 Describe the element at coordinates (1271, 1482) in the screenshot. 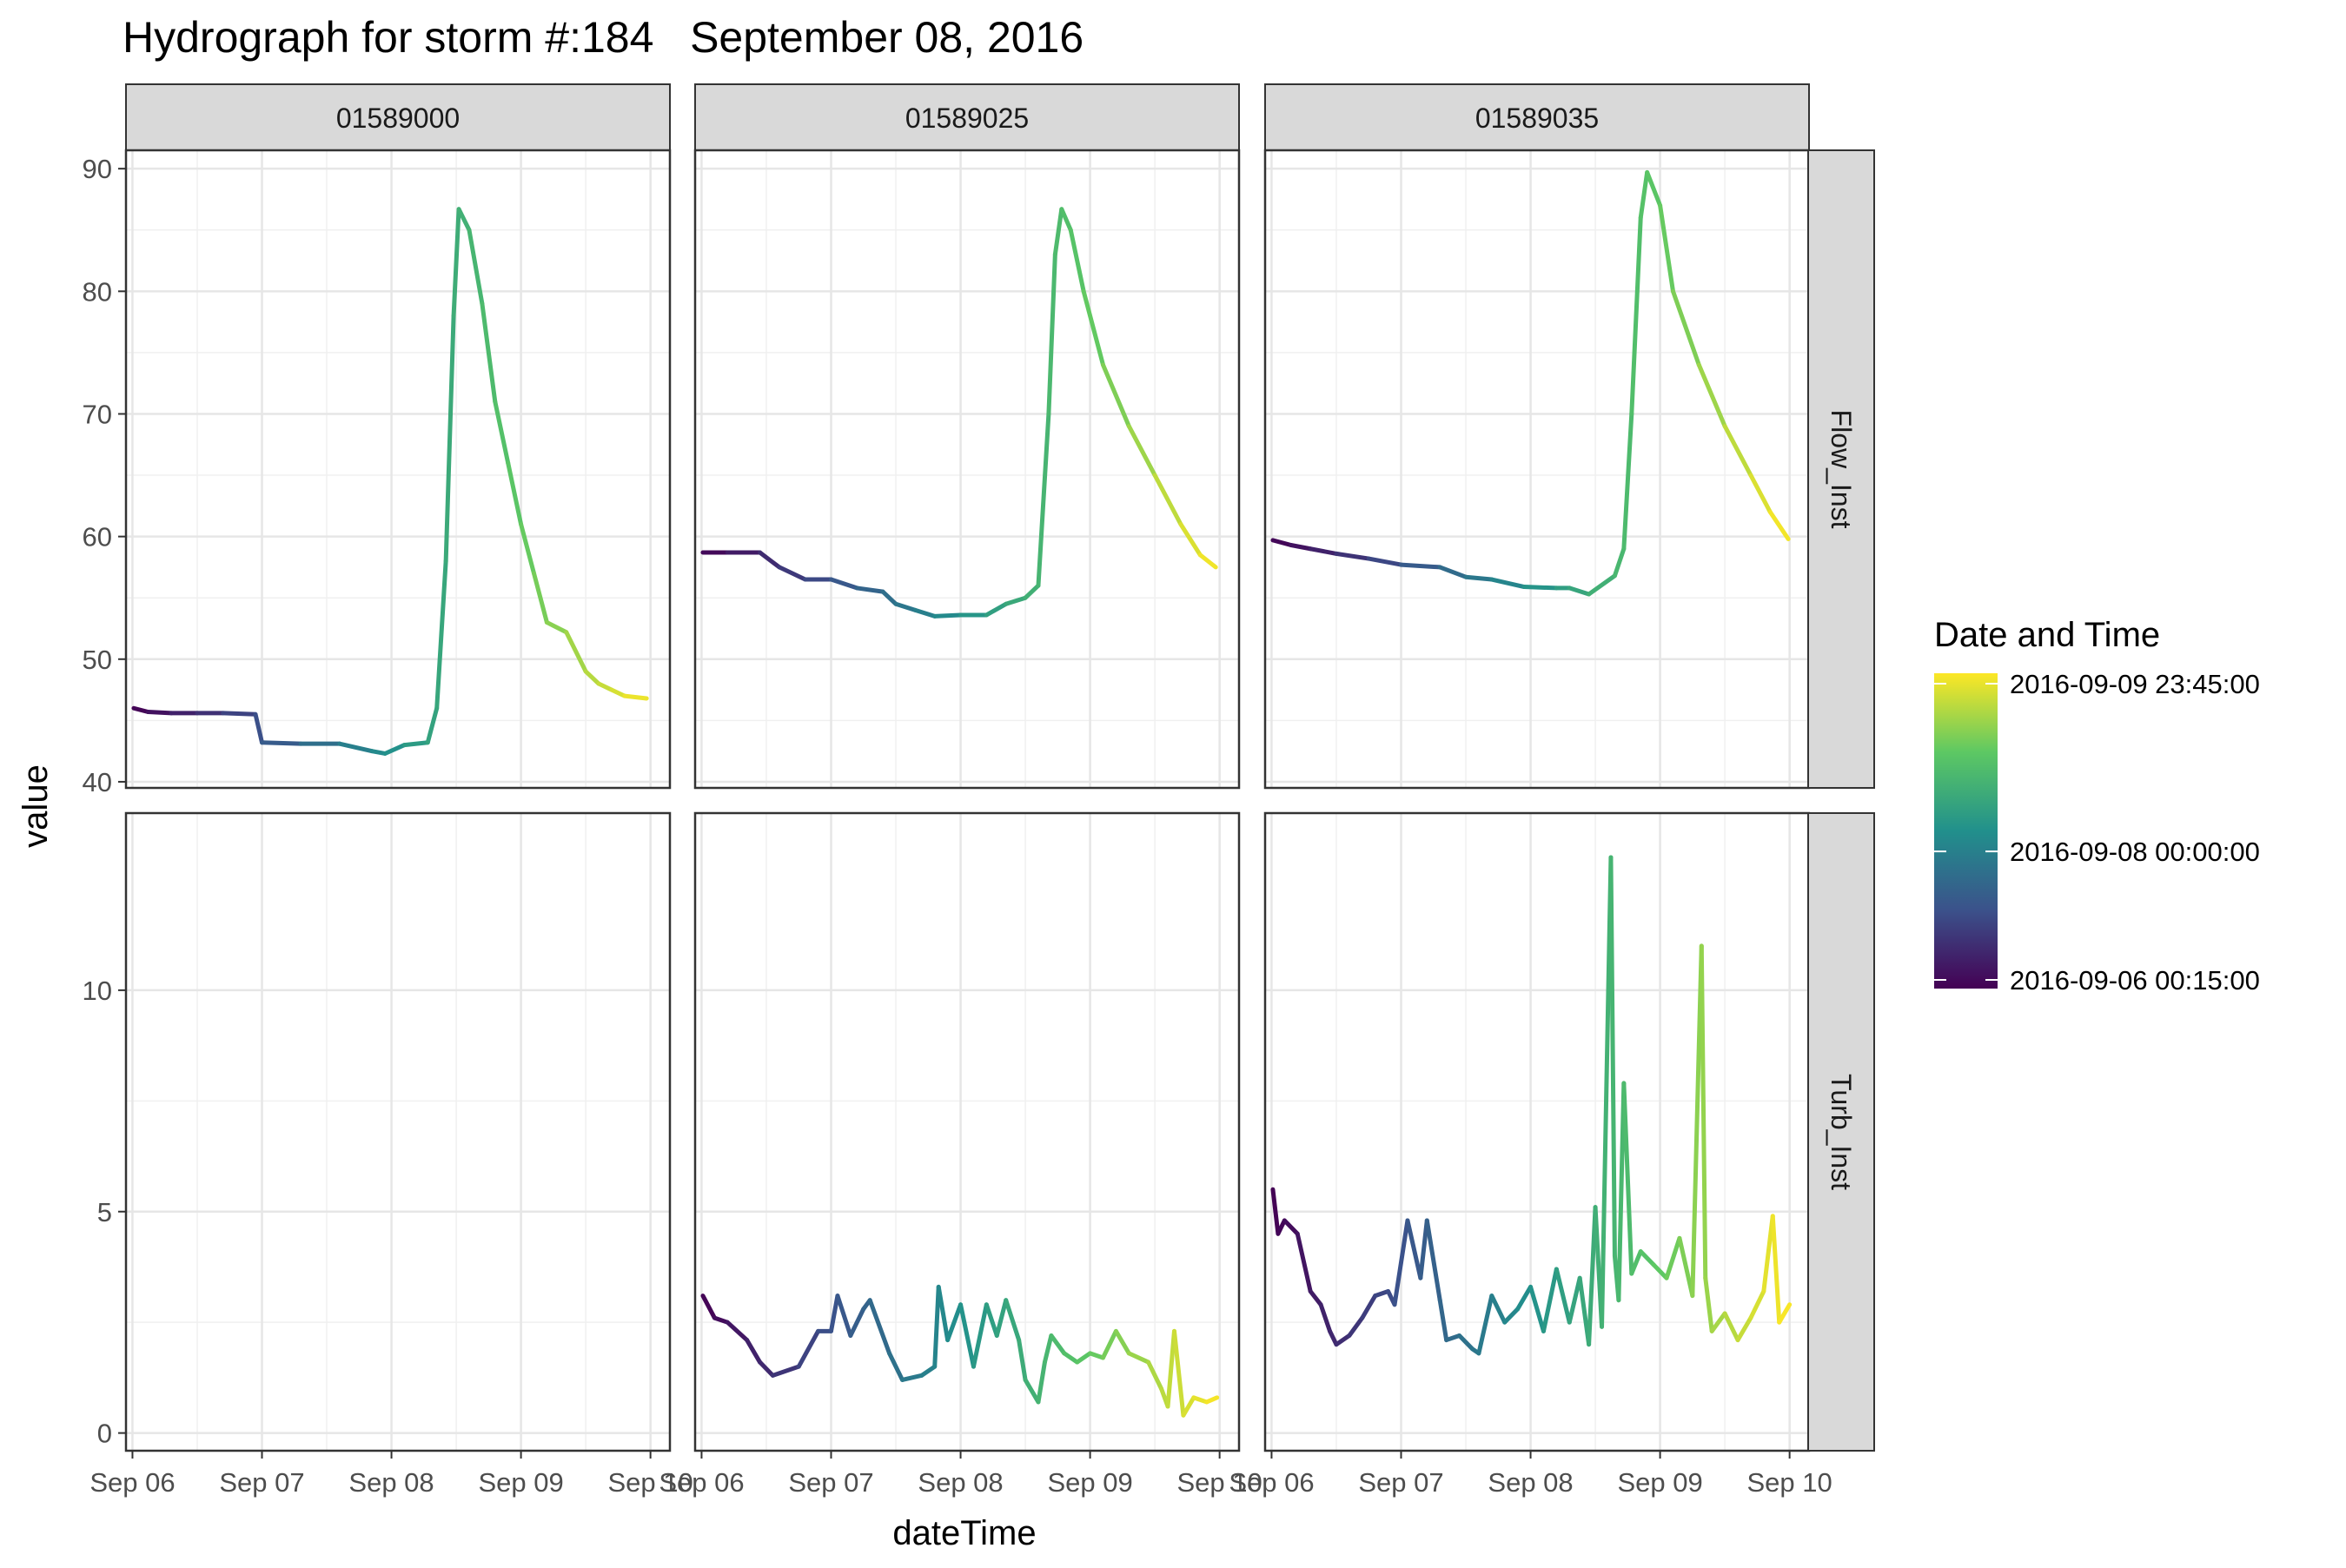

I see `x-tick-label: Sep 06` at that location.